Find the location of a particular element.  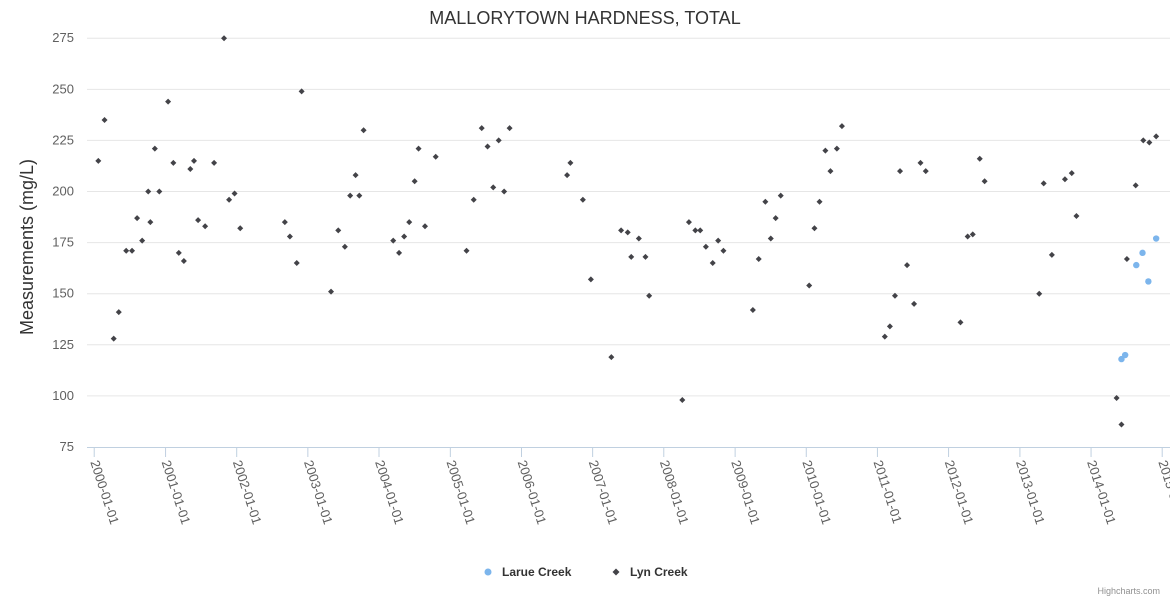

legend-item-lyn-creek: Lyn Creek is located at coordinates (650, 572).